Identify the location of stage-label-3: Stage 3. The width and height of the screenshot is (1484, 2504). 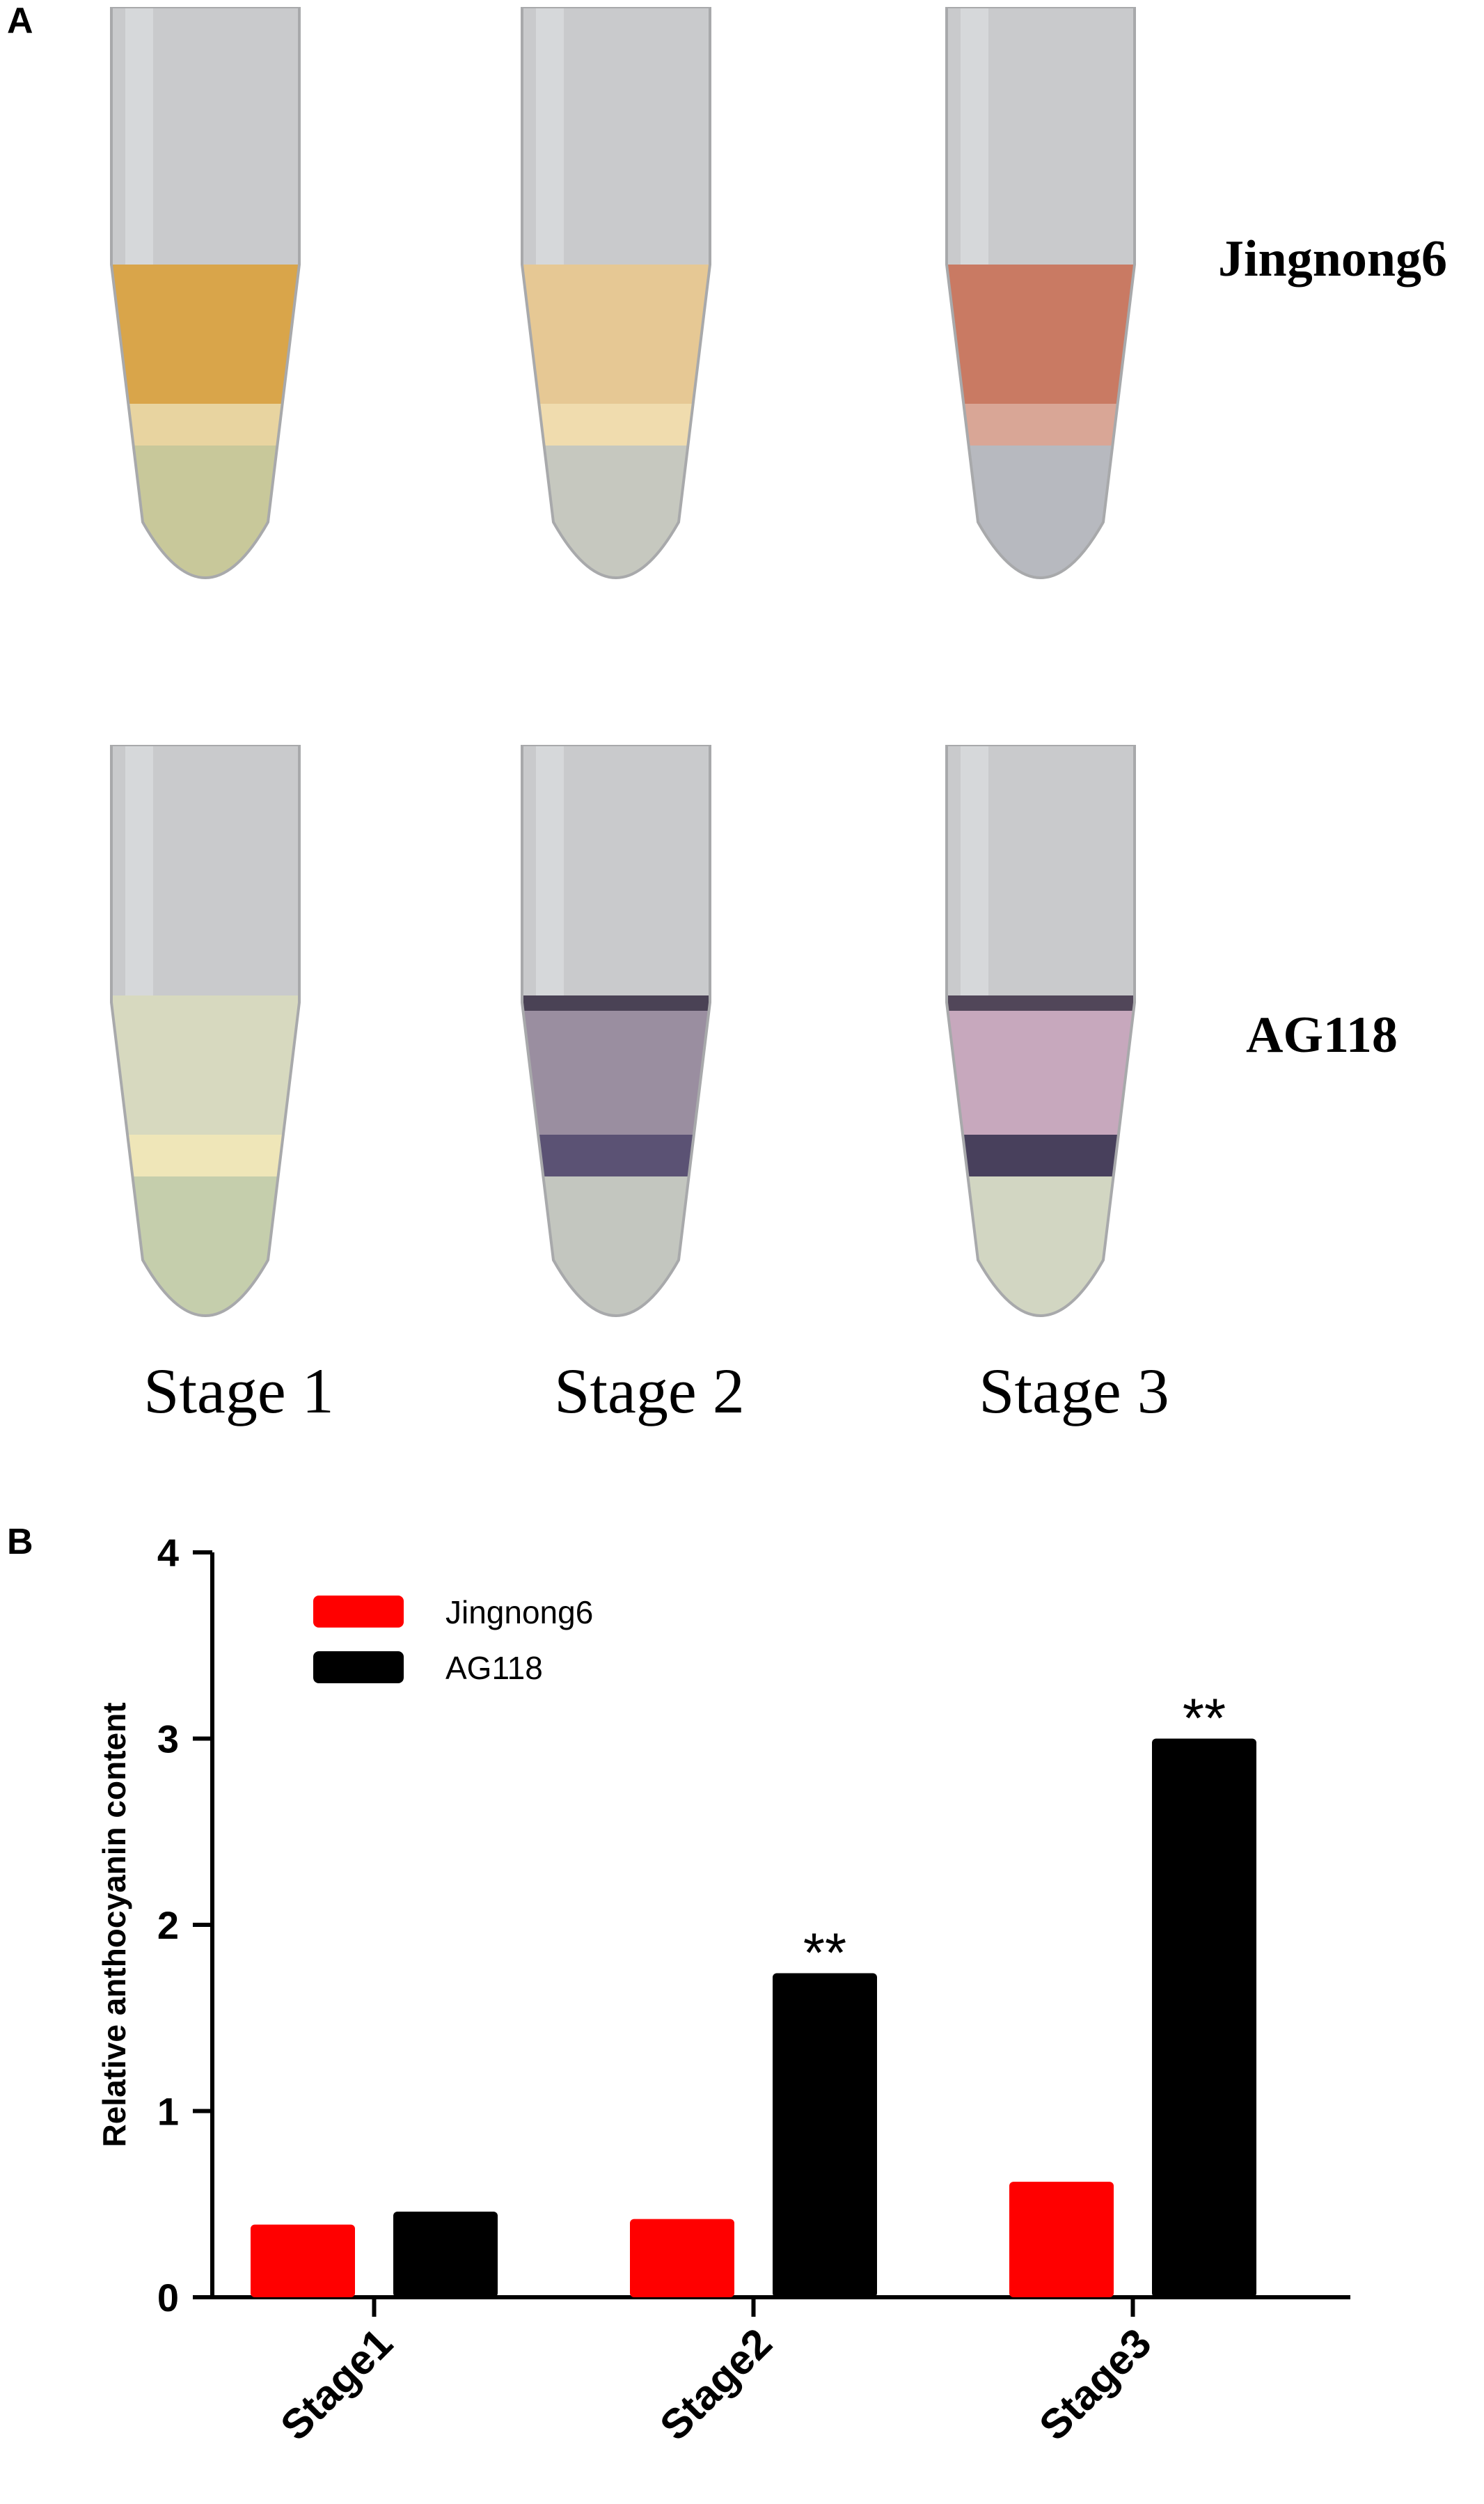
(1074, 1390).